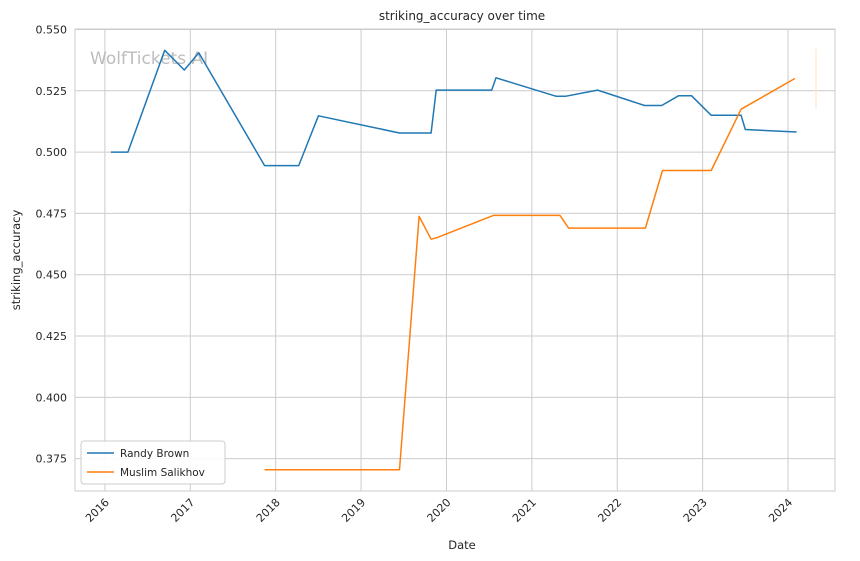 This screenshot has height=561, width=860. I want to click on legend: Randy Brown Muslim Salikhov, so click(153, 462).